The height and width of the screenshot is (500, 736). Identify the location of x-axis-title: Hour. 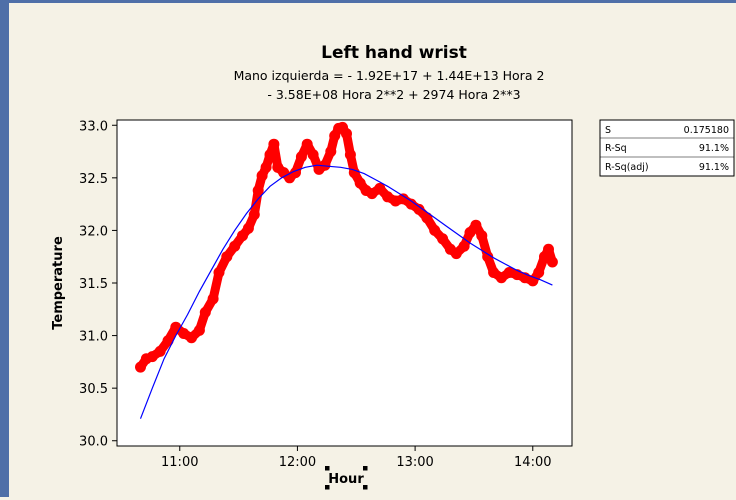
(346, 479).